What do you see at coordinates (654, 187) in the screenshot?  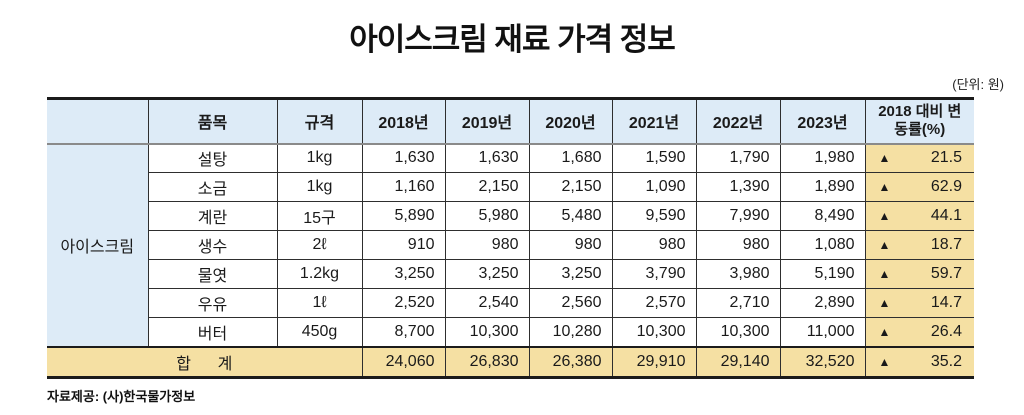 I see `price-cell: 1,090` at bounding box center [654, 187].